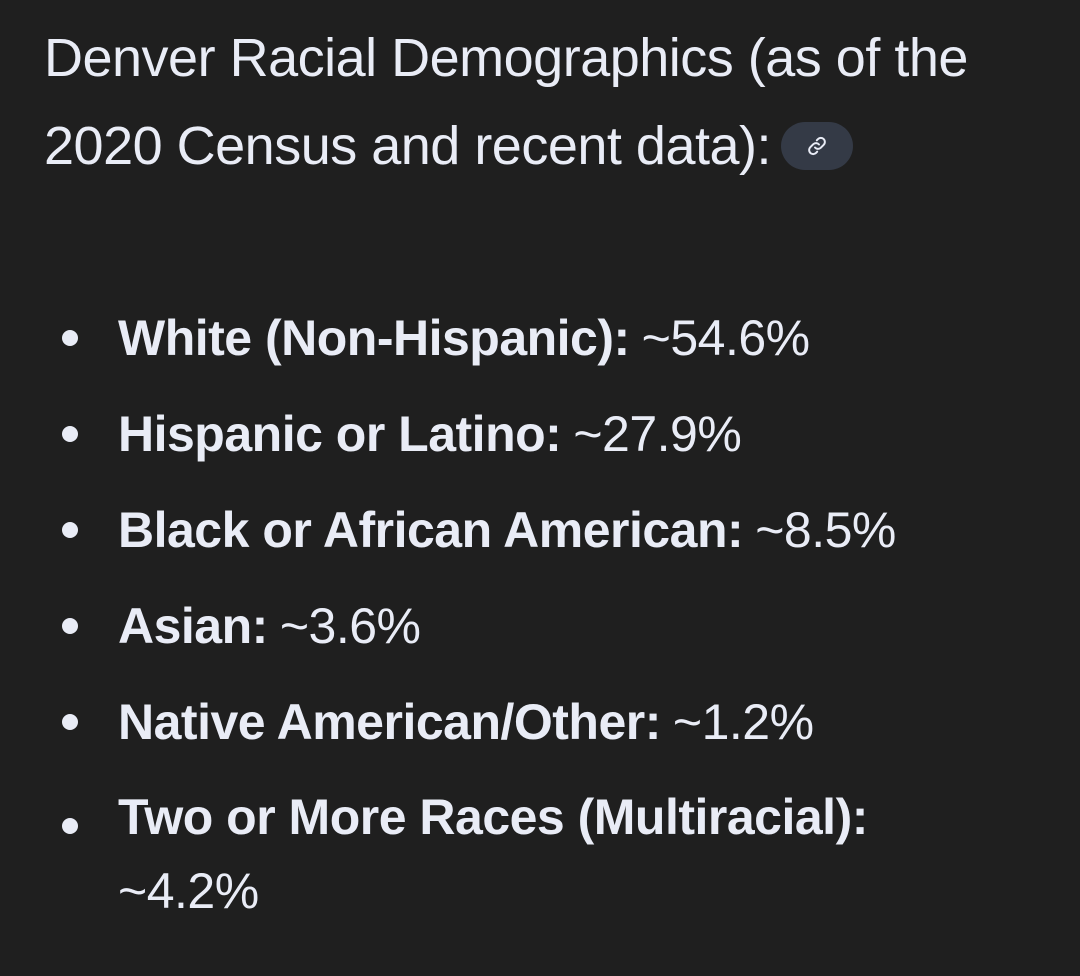 Image resolution: width=1080 pixels, height=976 pixels. Describe the element at coordinates (743, 722) in the screenshot. I see `item-value: ~1.2%` at that location.